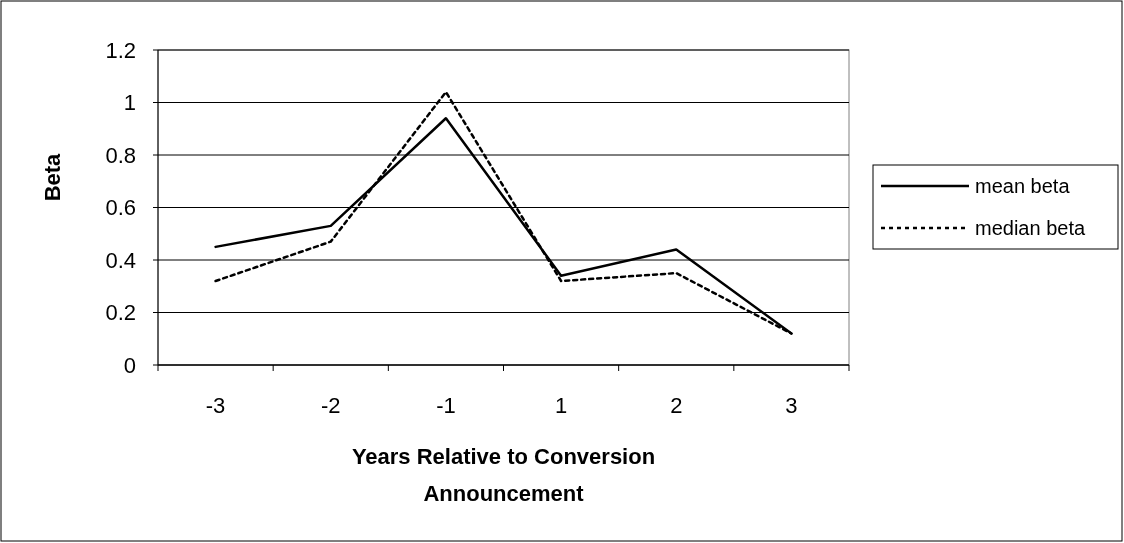 The height and width of the screenshot is (543, 1124). What do you see at coordinates (215, 405) in the screenshot?
I see `x-tick-label: -3` at bounding box center [215, 405].